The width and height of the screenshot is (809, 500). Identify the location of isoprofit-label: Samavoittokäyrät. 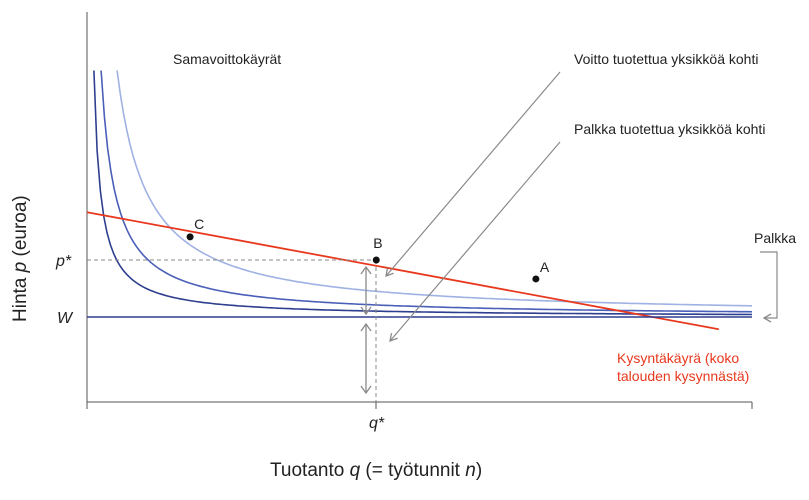
(227, 59).